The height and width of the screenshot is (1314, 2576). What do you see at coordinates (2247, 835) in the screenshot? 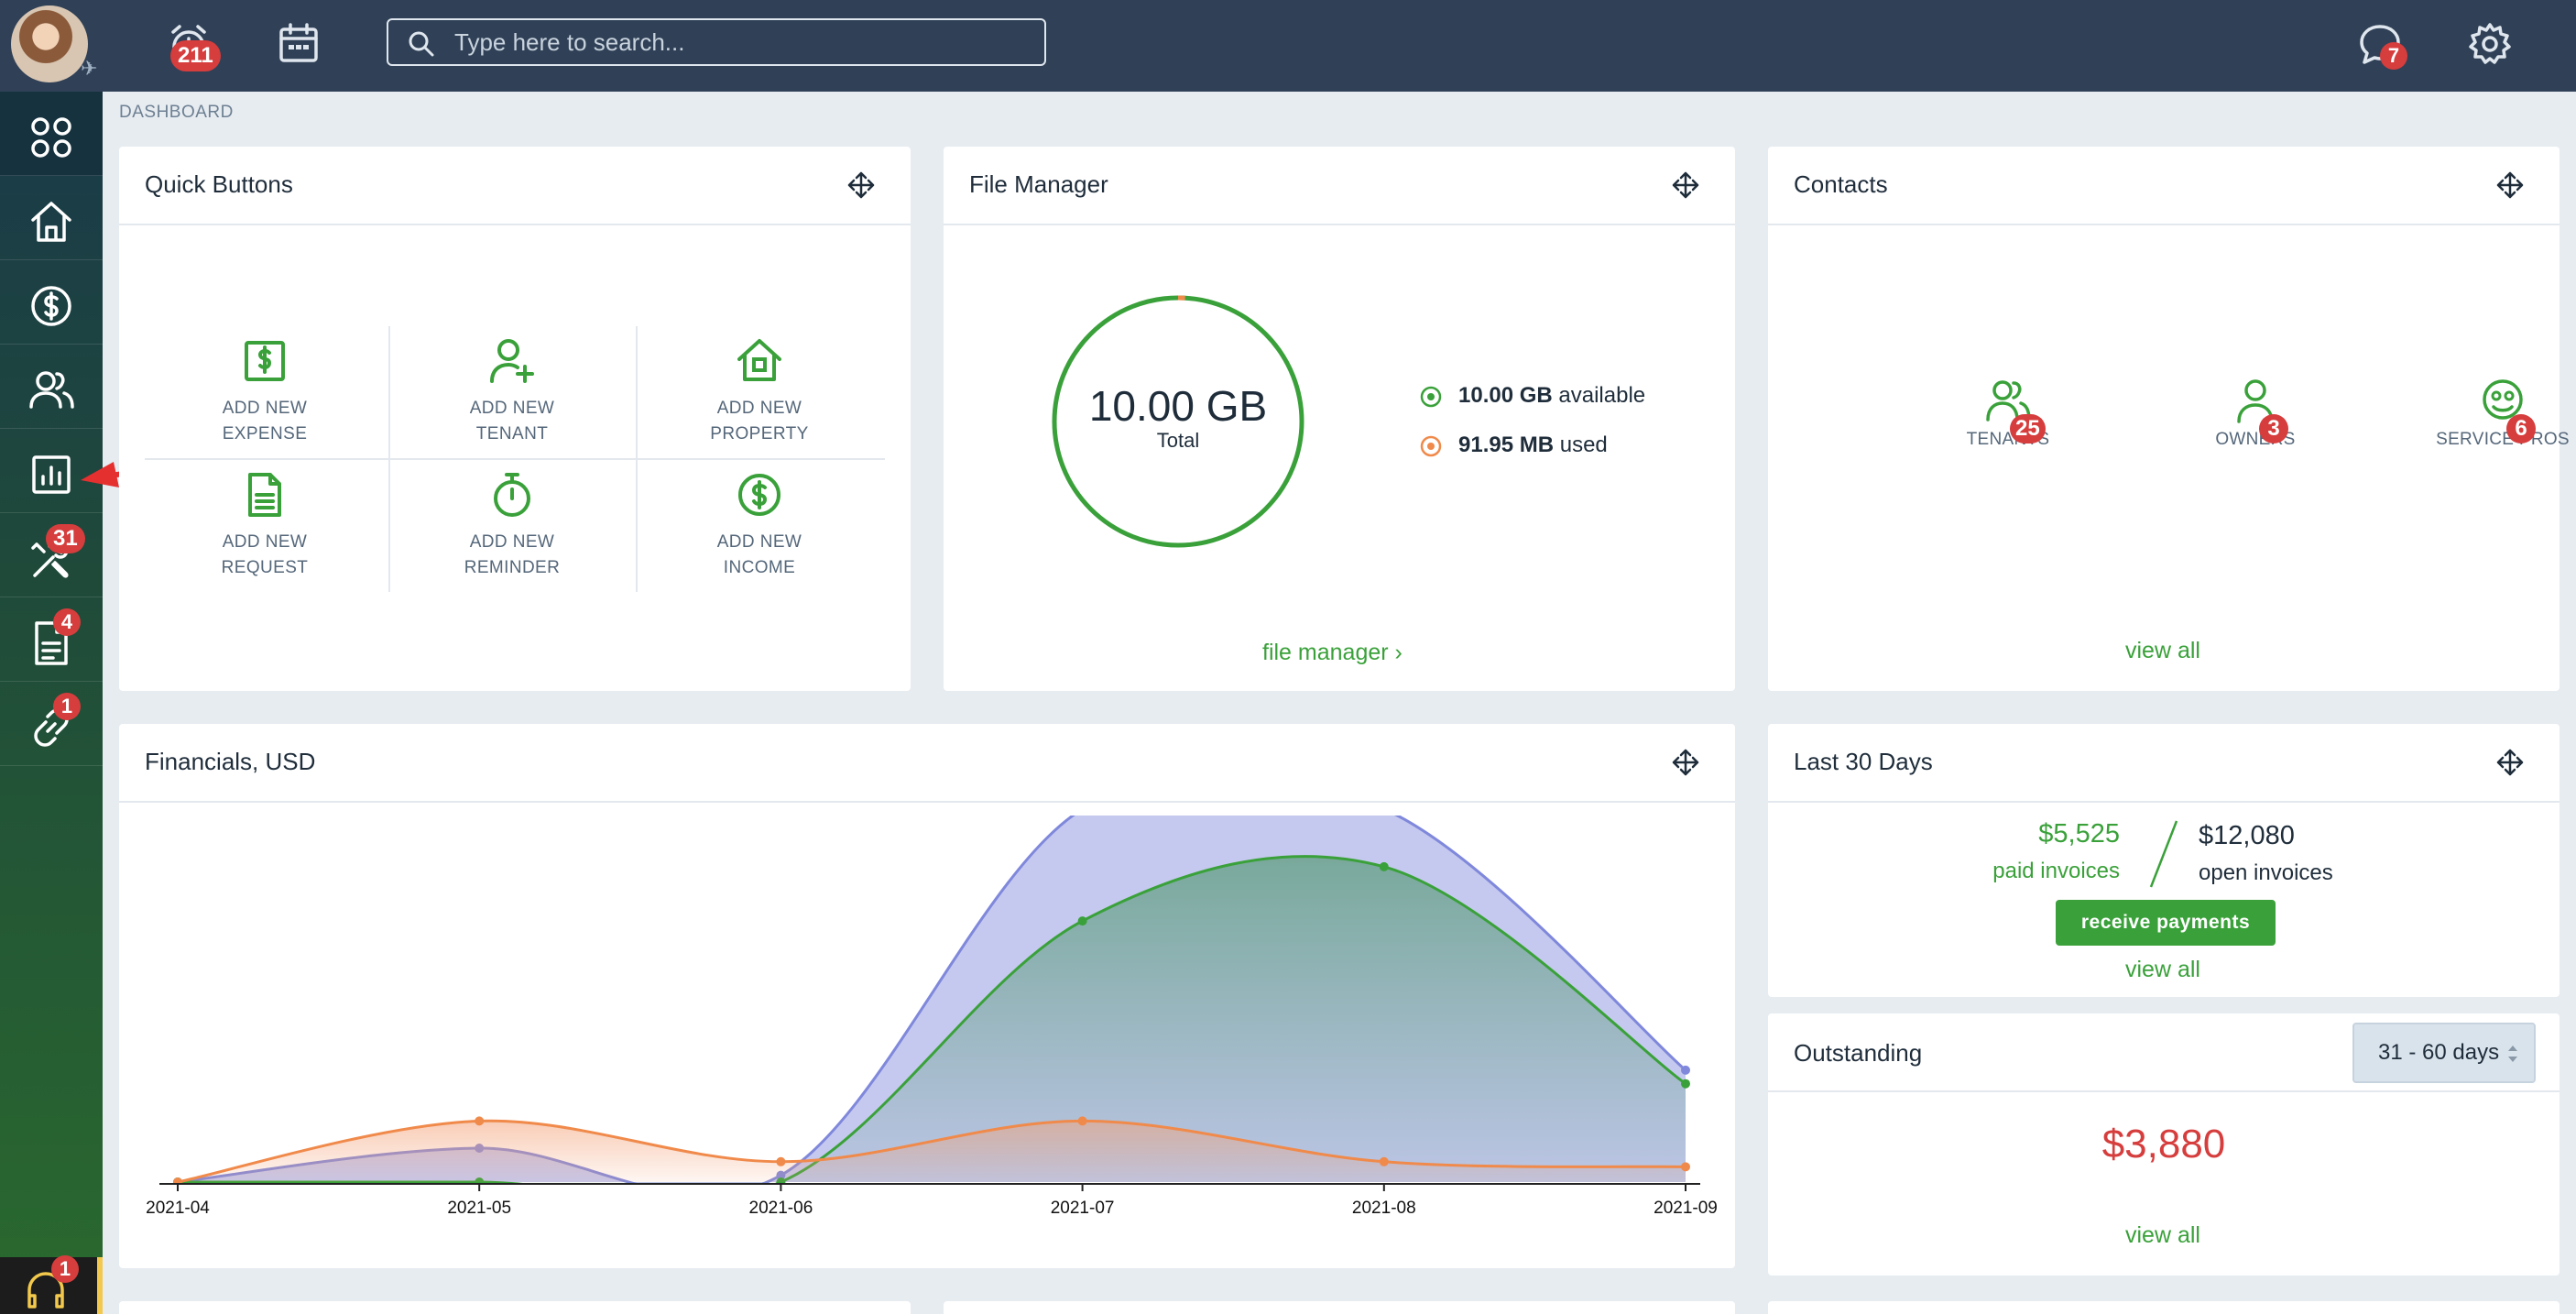
I see `open-invoices-value: $12,080` at bounding box center [2247, 835].